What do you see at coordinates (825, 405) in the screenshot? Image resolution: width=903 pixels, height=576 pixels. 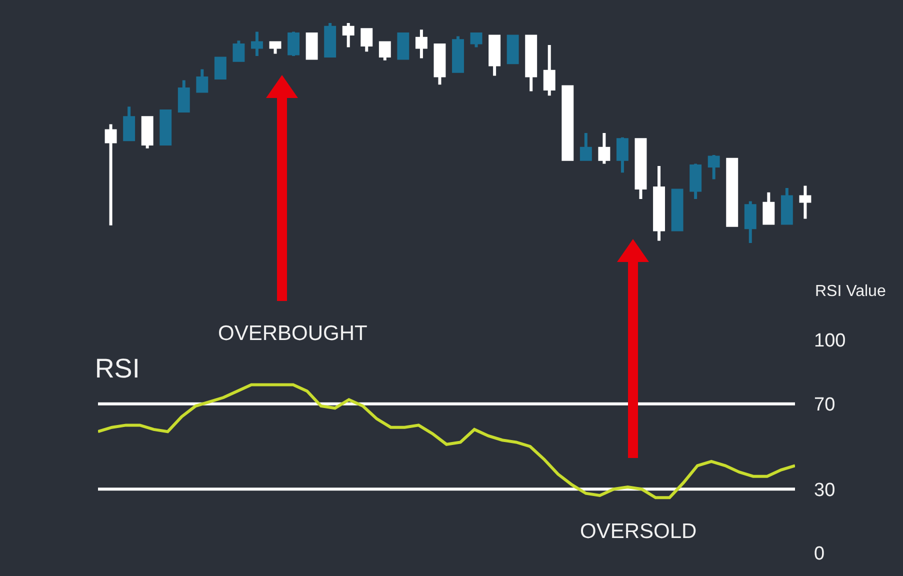 I see `y-tick-label: 70` at bounding box center [825, 405].